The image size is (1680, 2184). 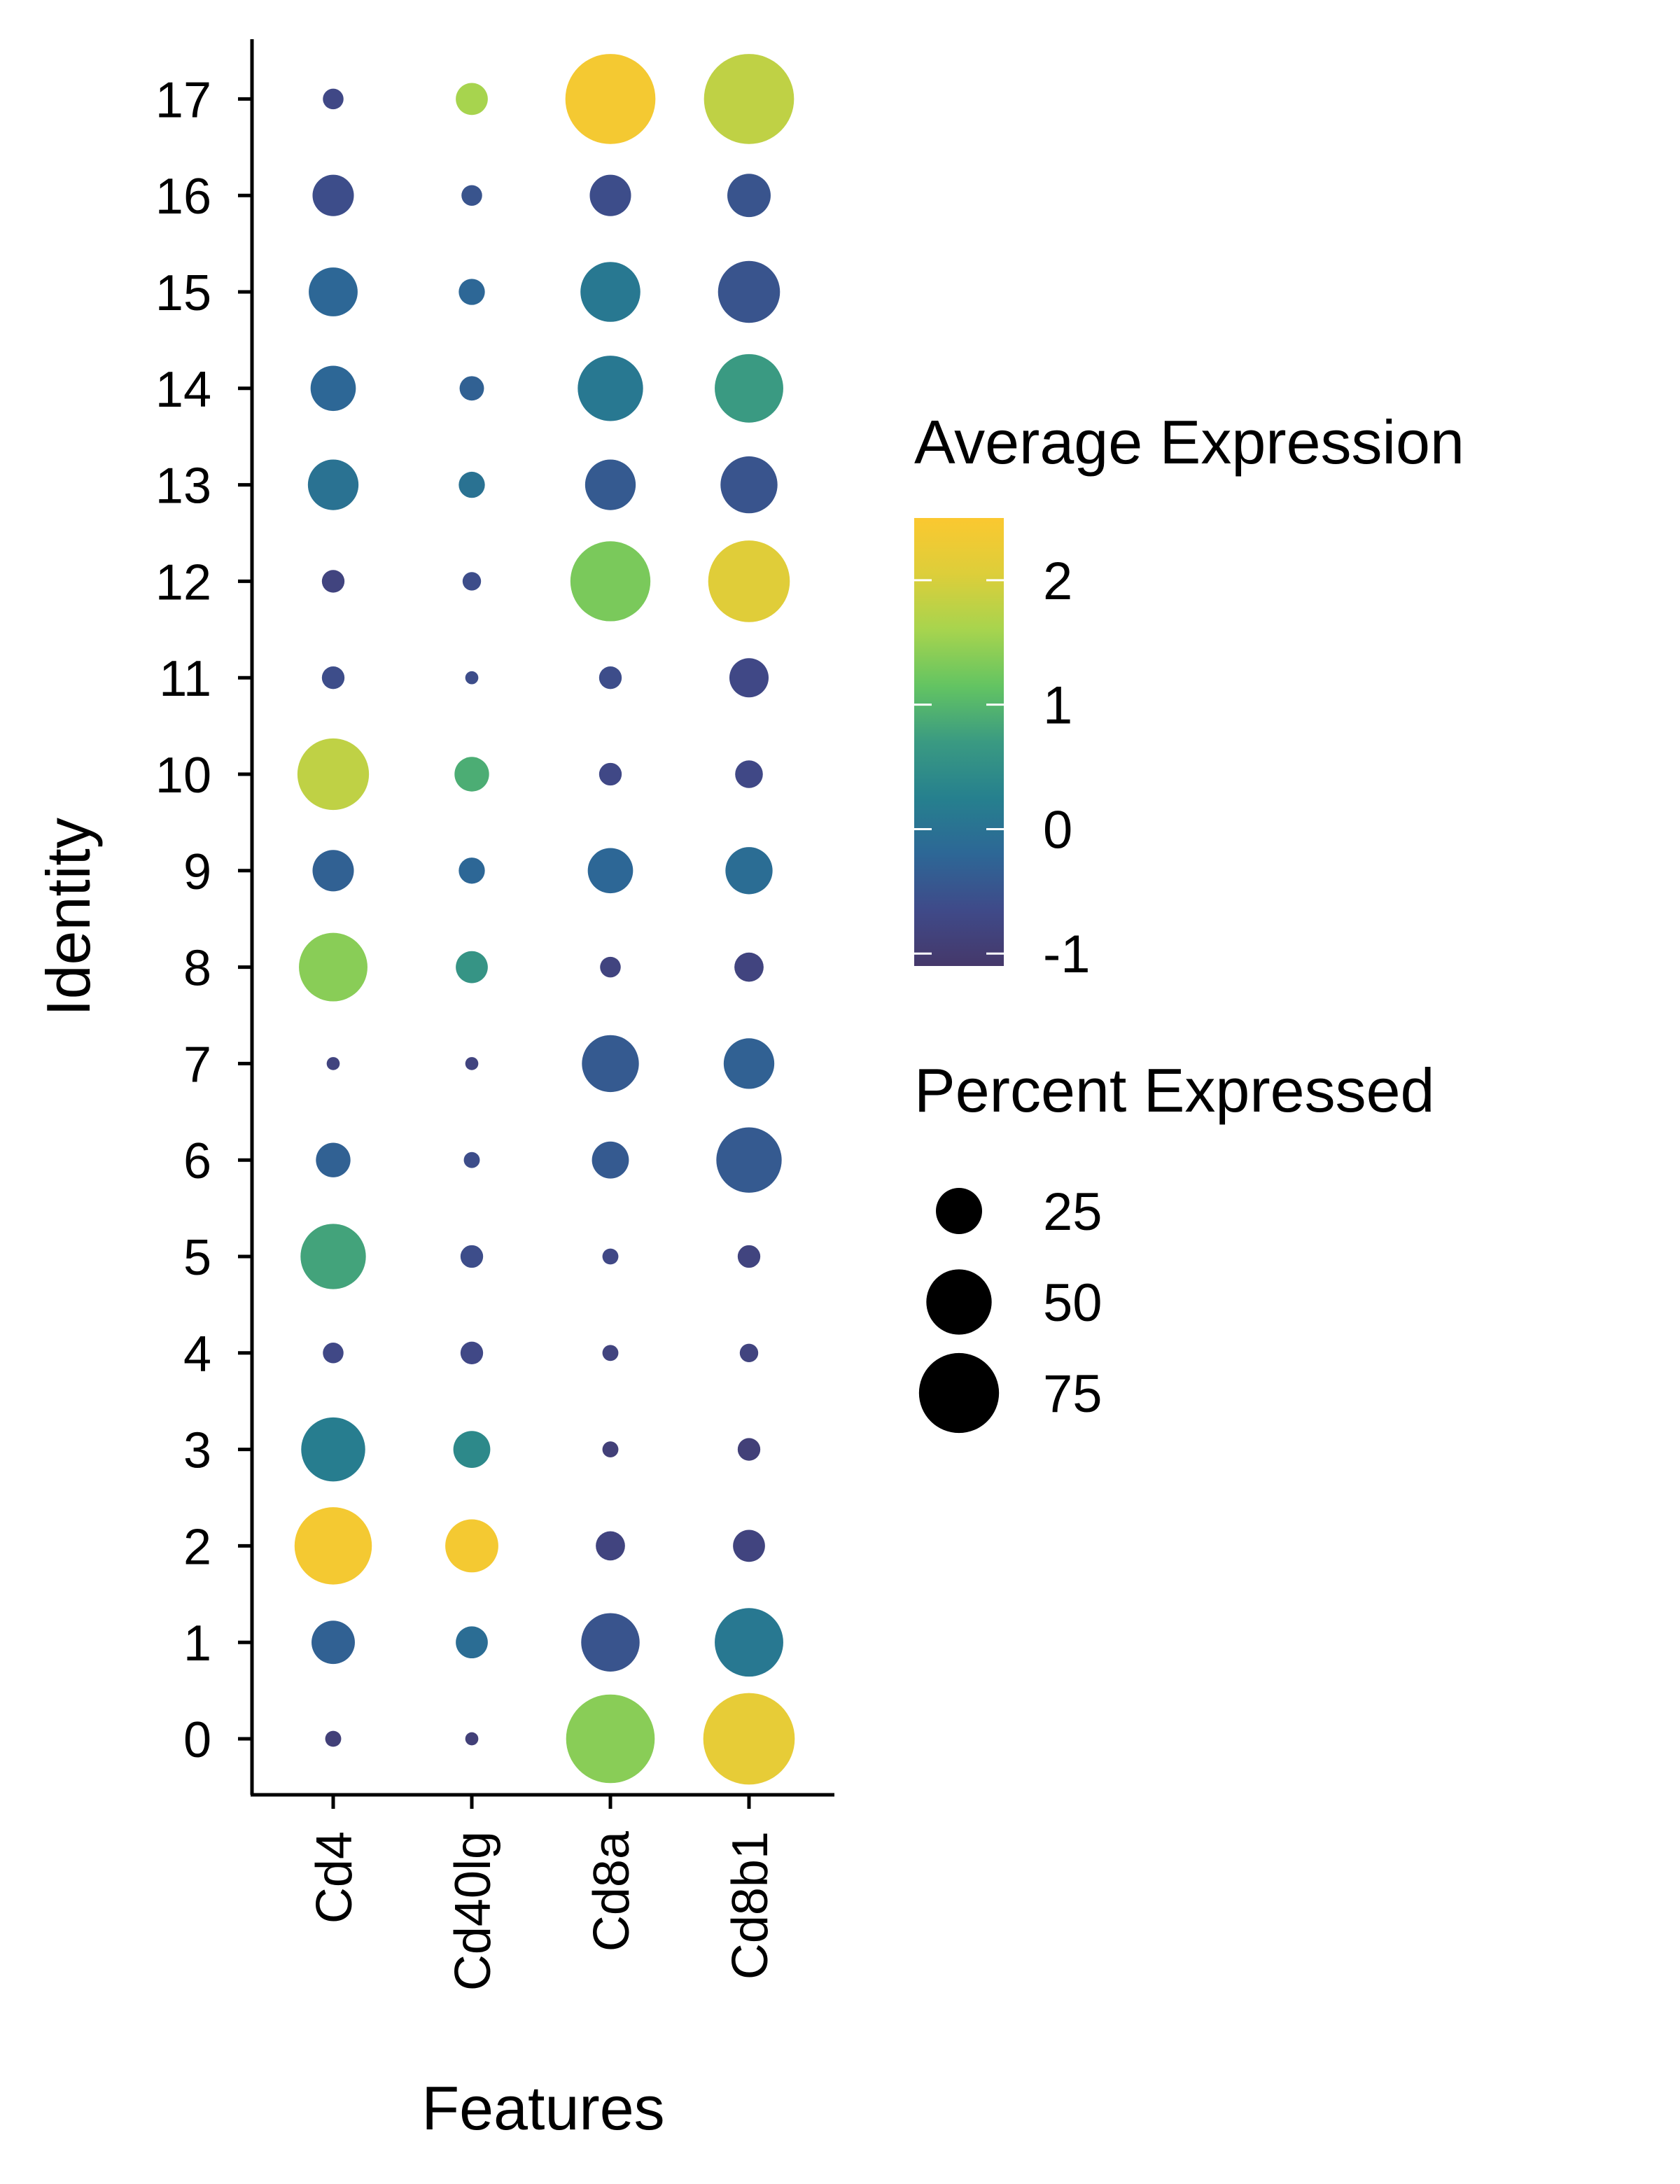 What do you see at coordinates (183, 100) in the screenshot?
I see `y-tick-label: 17` at bounding box center [183, 100].